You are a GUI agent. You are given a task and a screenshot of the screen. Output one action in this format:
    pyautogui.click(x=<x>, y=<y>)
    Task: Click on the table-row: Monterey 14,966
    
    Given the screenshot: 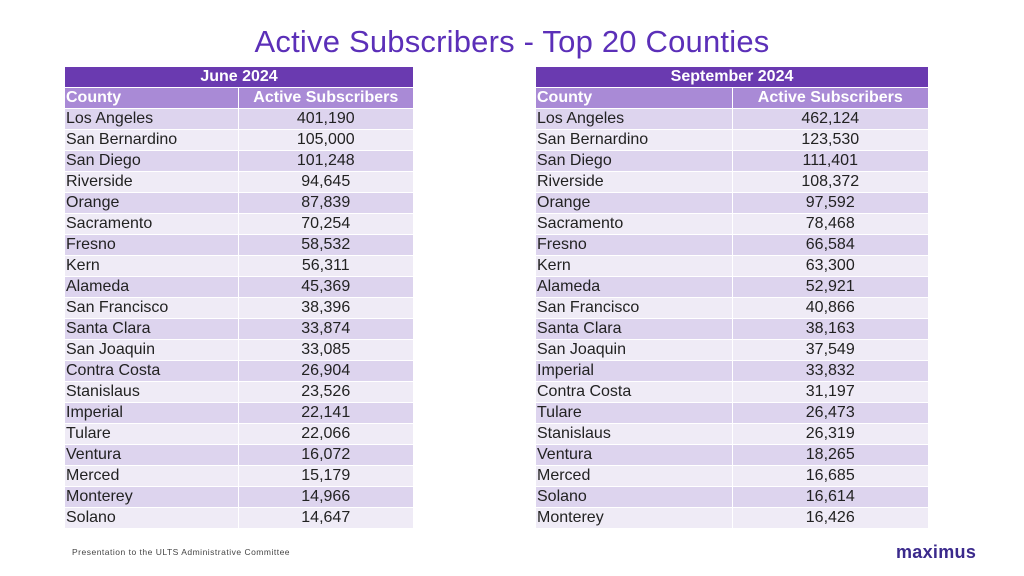 What is the action you would take?
    pyautogui.click(x=239, y=497)
    